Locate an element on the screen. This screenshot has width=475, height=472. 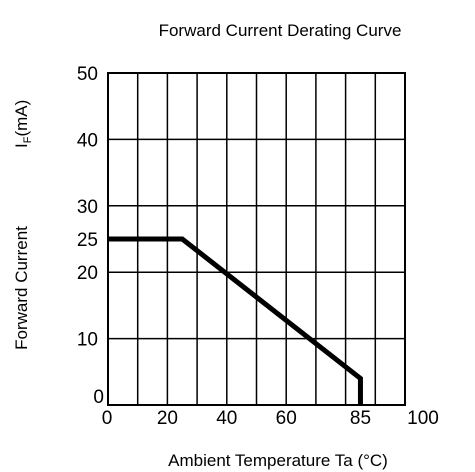
x-tick-label: 20 is located at coordinates (167, 418).